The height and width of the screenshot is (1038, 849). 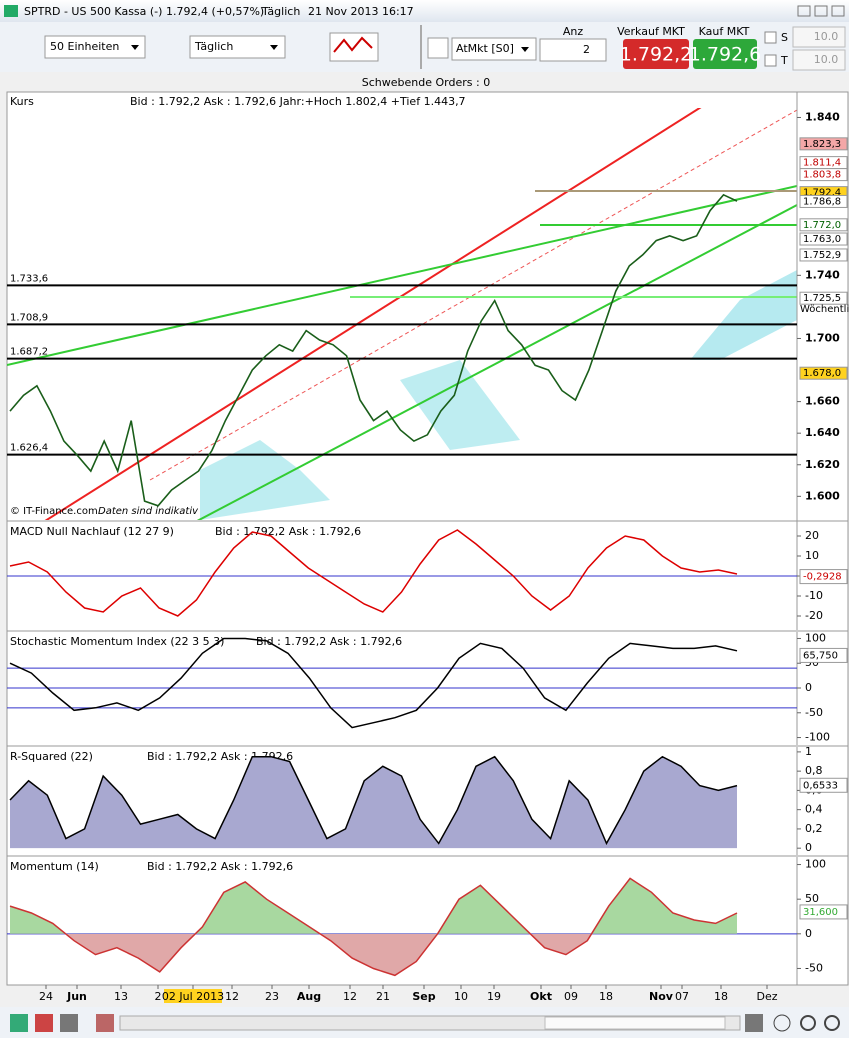 I want to click on current-label: -0,2928, so click(x=822, y=577).